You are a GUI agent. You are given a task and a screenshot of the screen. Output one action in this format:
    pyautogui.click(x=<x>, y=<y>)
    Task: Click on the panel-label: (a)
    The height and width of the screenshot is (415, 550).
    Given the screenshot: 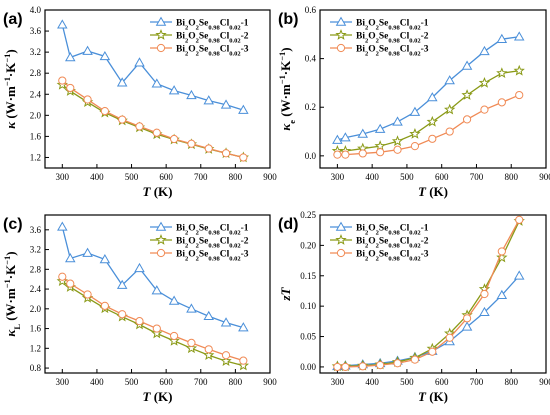 What is the action you would take?
    pyautogui.click(x=13, y=19)
    